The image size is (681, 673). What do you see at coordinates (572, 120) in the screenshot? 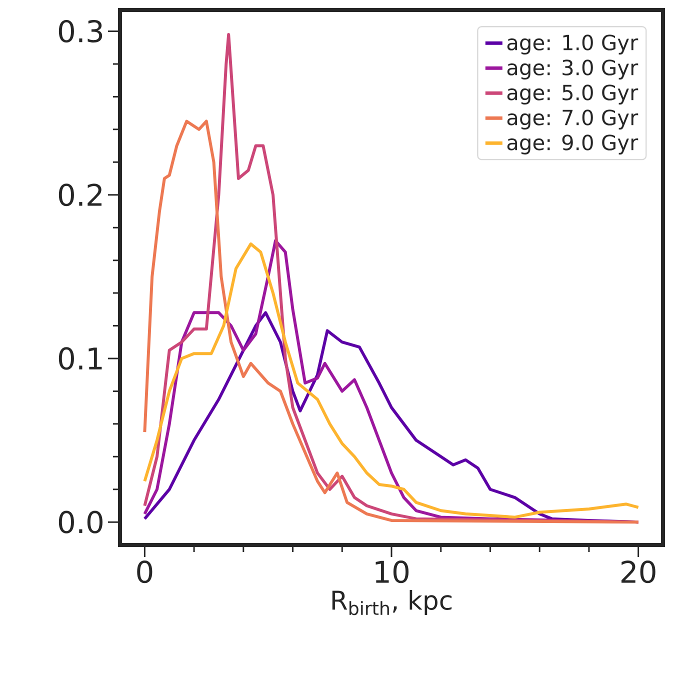
I see `legend-label: age: 7.0 Gyr` at bounding box center [572, 120].